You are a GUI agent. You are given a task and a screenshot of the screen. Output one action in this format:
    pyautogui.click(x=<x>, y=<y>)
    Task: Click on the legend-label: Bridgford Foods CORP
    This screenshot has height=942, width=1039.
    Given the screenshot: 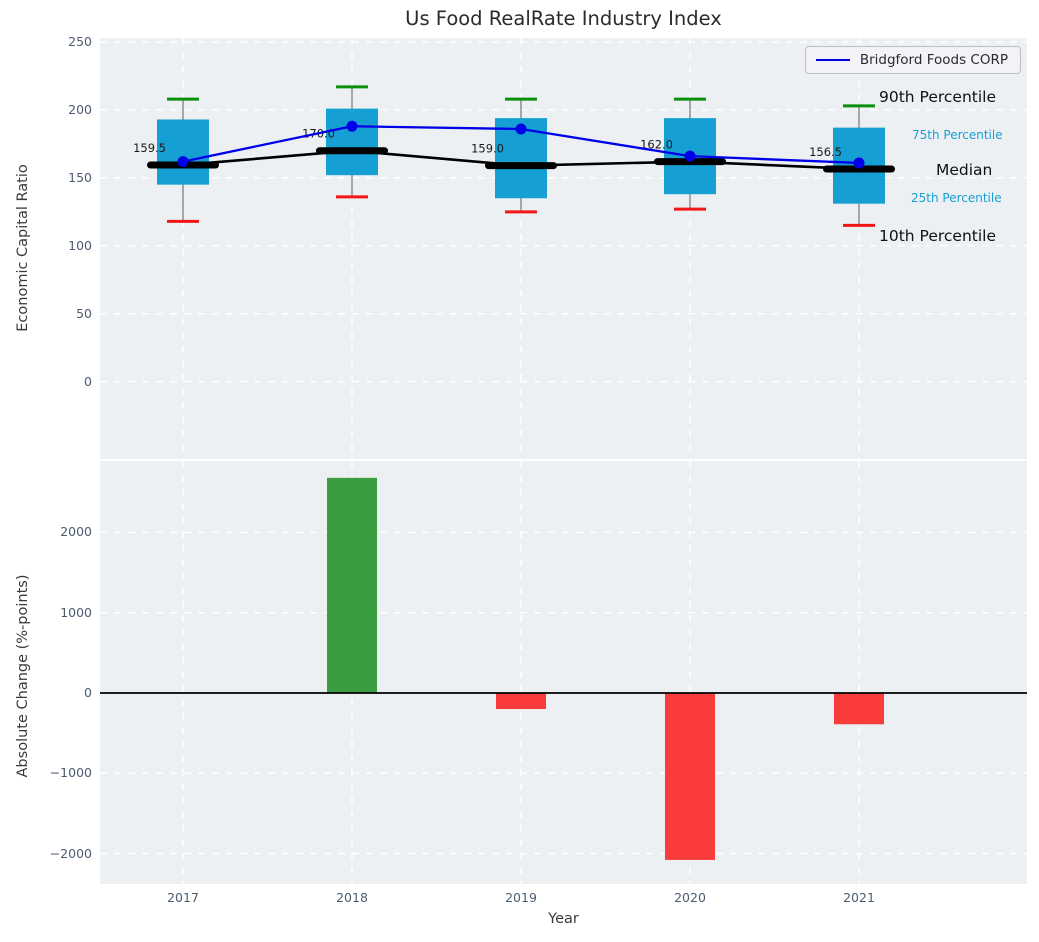 What is the action you would take?
    pyautogui.click(x=933, y=60)
    